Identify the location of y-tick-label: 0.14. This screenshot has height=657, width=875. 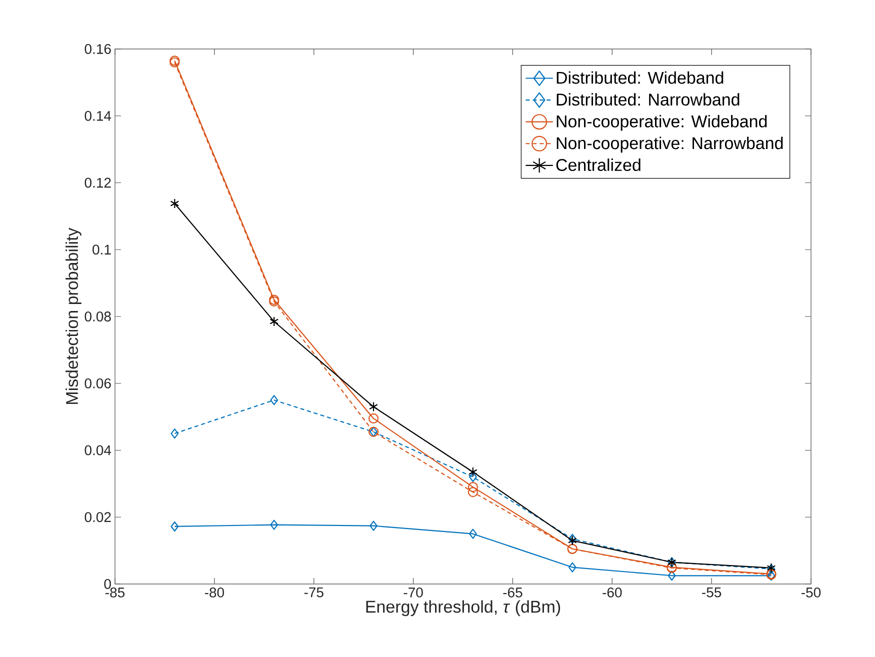
(98, 115).